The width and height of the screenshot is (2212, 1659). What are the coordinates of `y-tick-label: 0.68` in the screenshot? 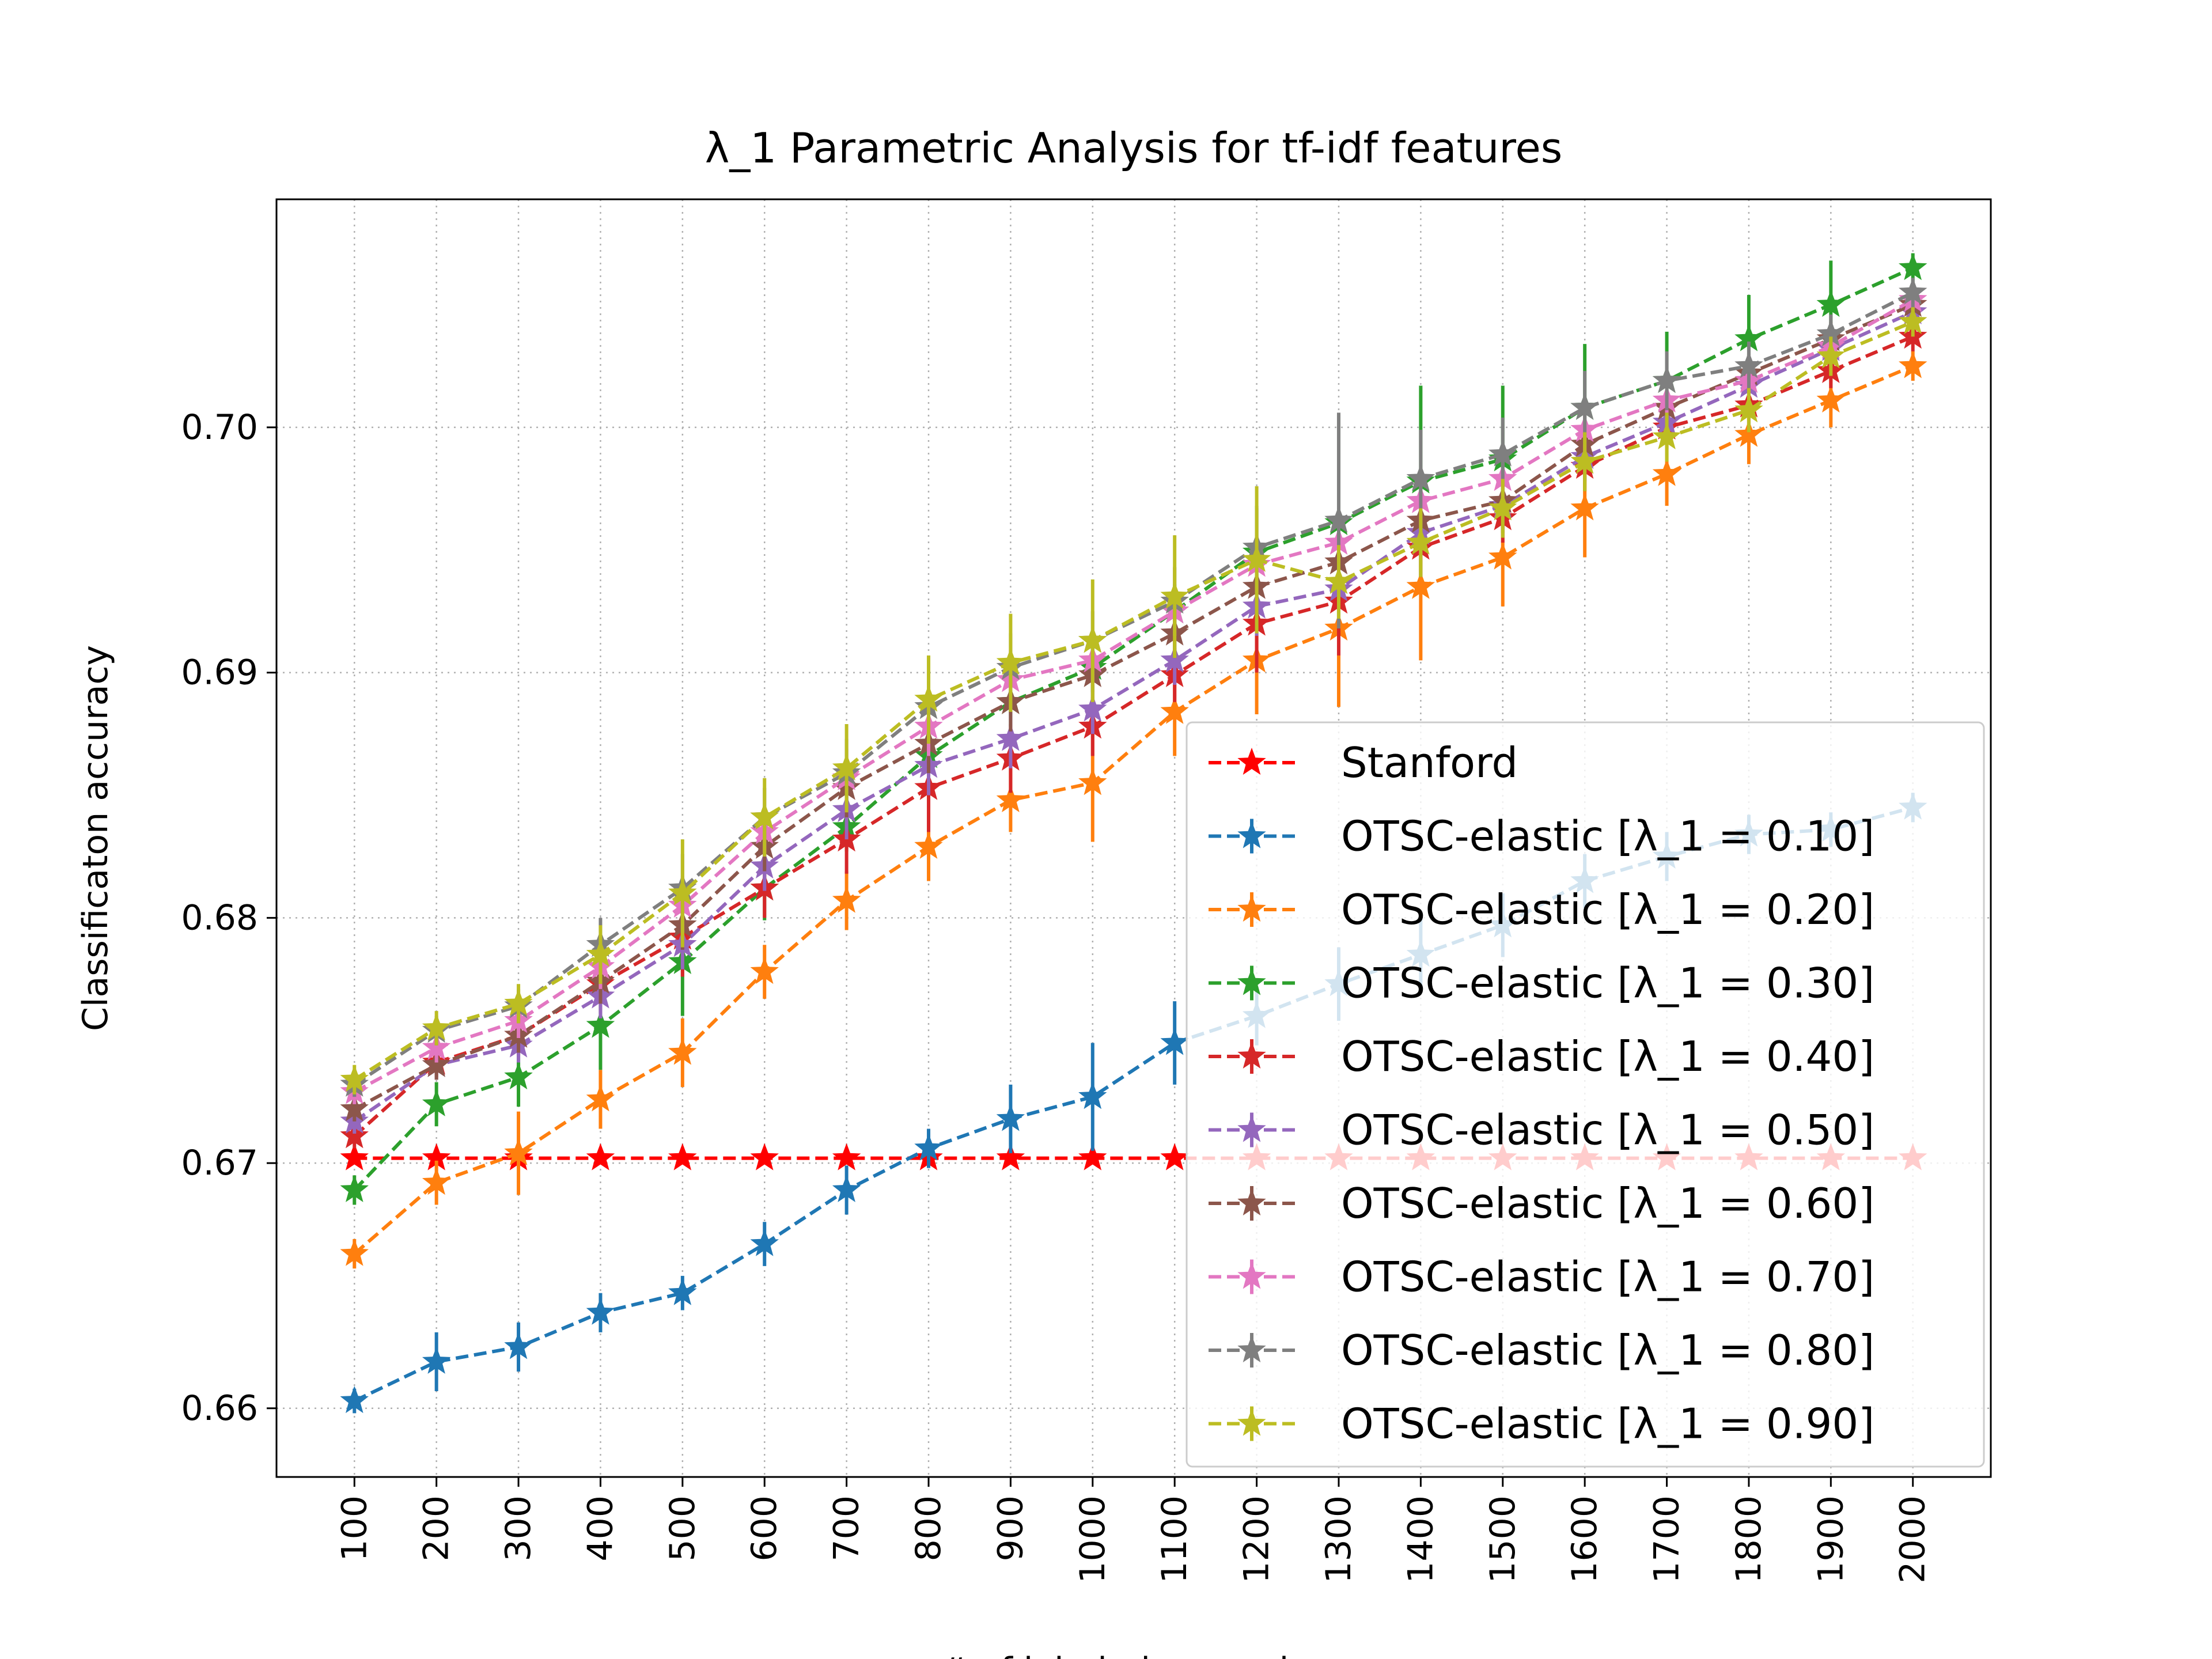 It's located at (219, 917).